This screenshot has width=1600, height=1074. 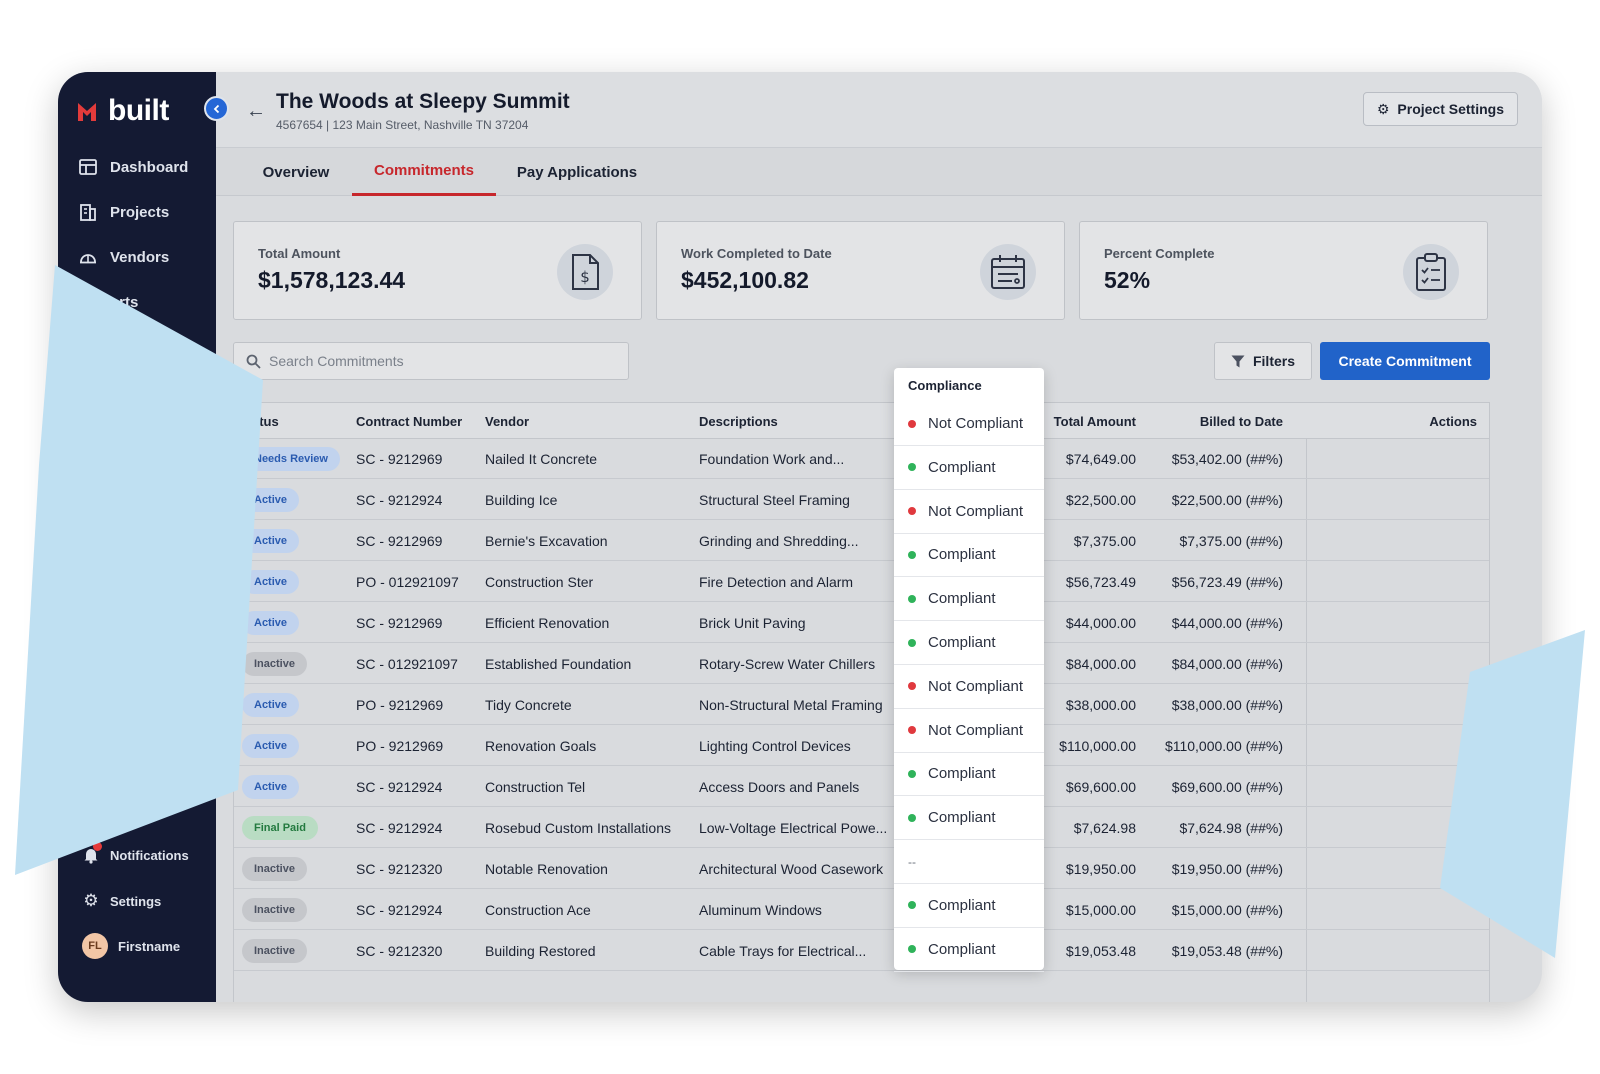 What do you see at coordinates (976, 423) in the screenshot?
I see `compliance-label: Not Compliant` at bounding box center [976, 423].